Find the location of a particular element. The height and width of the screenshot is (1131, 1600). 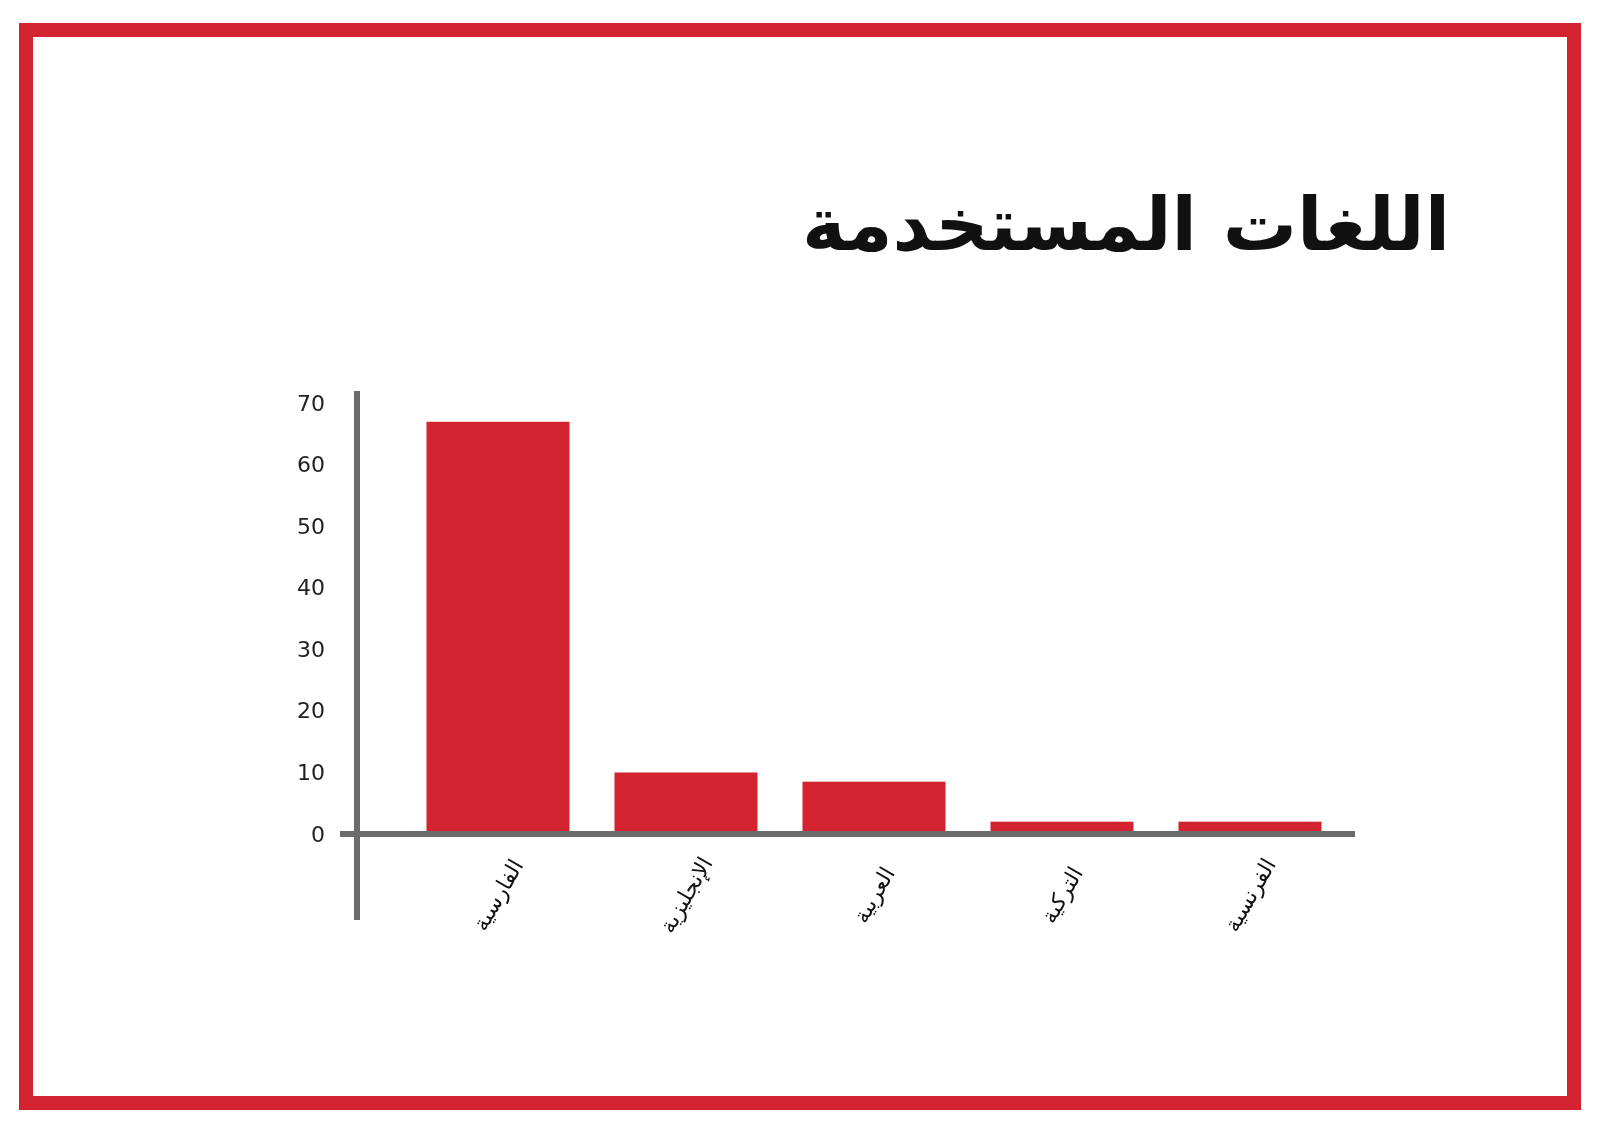

x-tick-label: الإنجليزية is located at coordinates (686, 895).